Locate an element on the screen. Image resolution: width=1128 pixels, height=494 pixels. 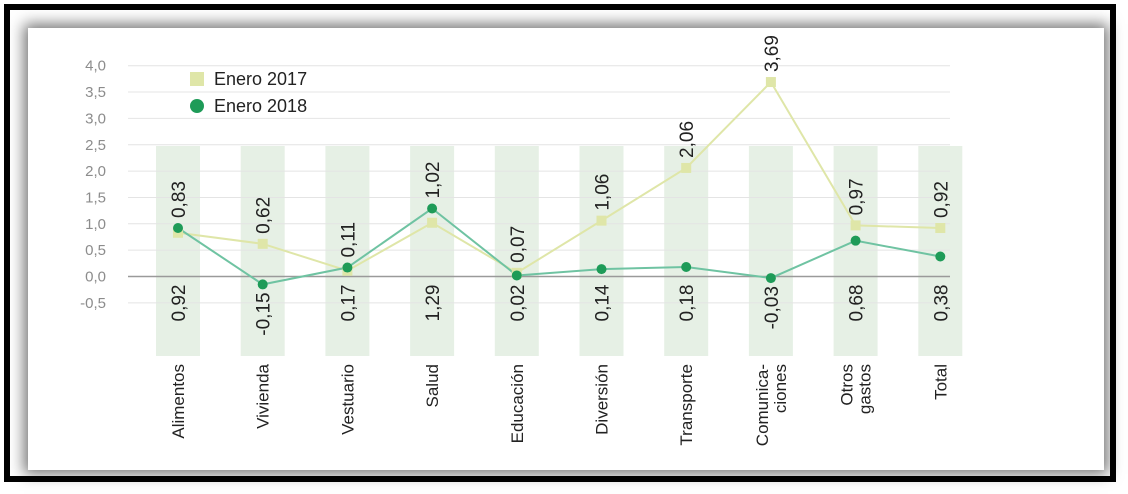
y-tick-label: 0,0 is located at coordinates (95, 277).